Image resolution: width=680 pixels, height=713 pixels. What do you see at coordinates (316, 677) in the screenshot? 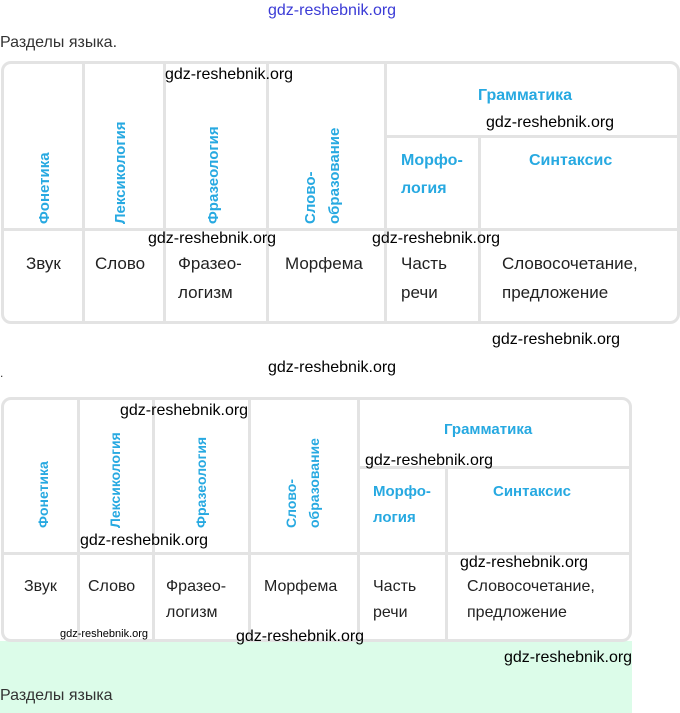
I see `green-panel` at bounding box center [316, 677].